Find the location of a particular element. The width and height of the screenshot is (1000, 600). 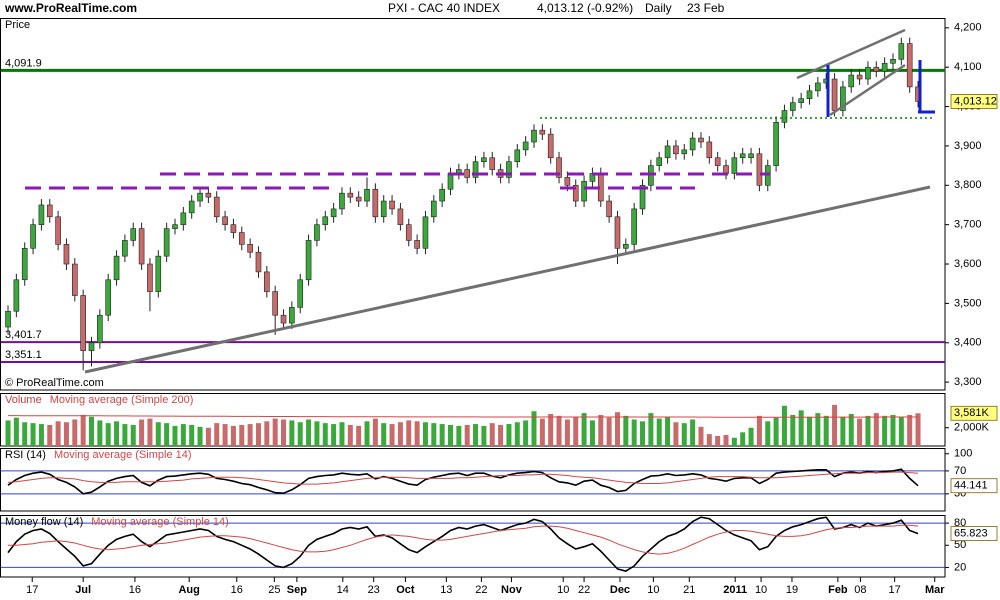

x-tick-label: 19 is located at coordinates (792, 590).